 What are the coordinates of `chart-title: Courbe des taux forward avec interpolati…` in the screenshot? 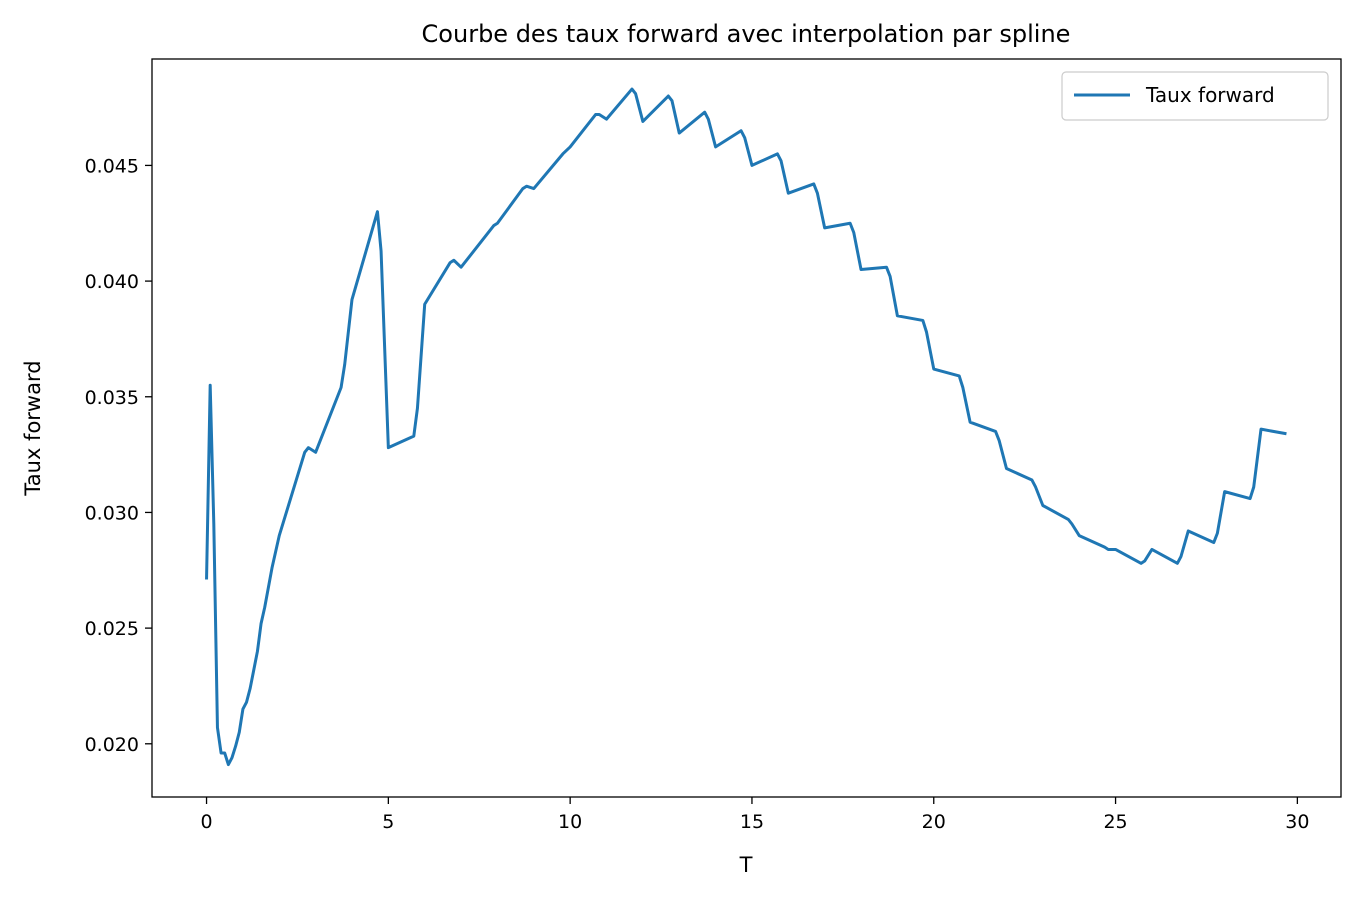 It's located at (746, 34).